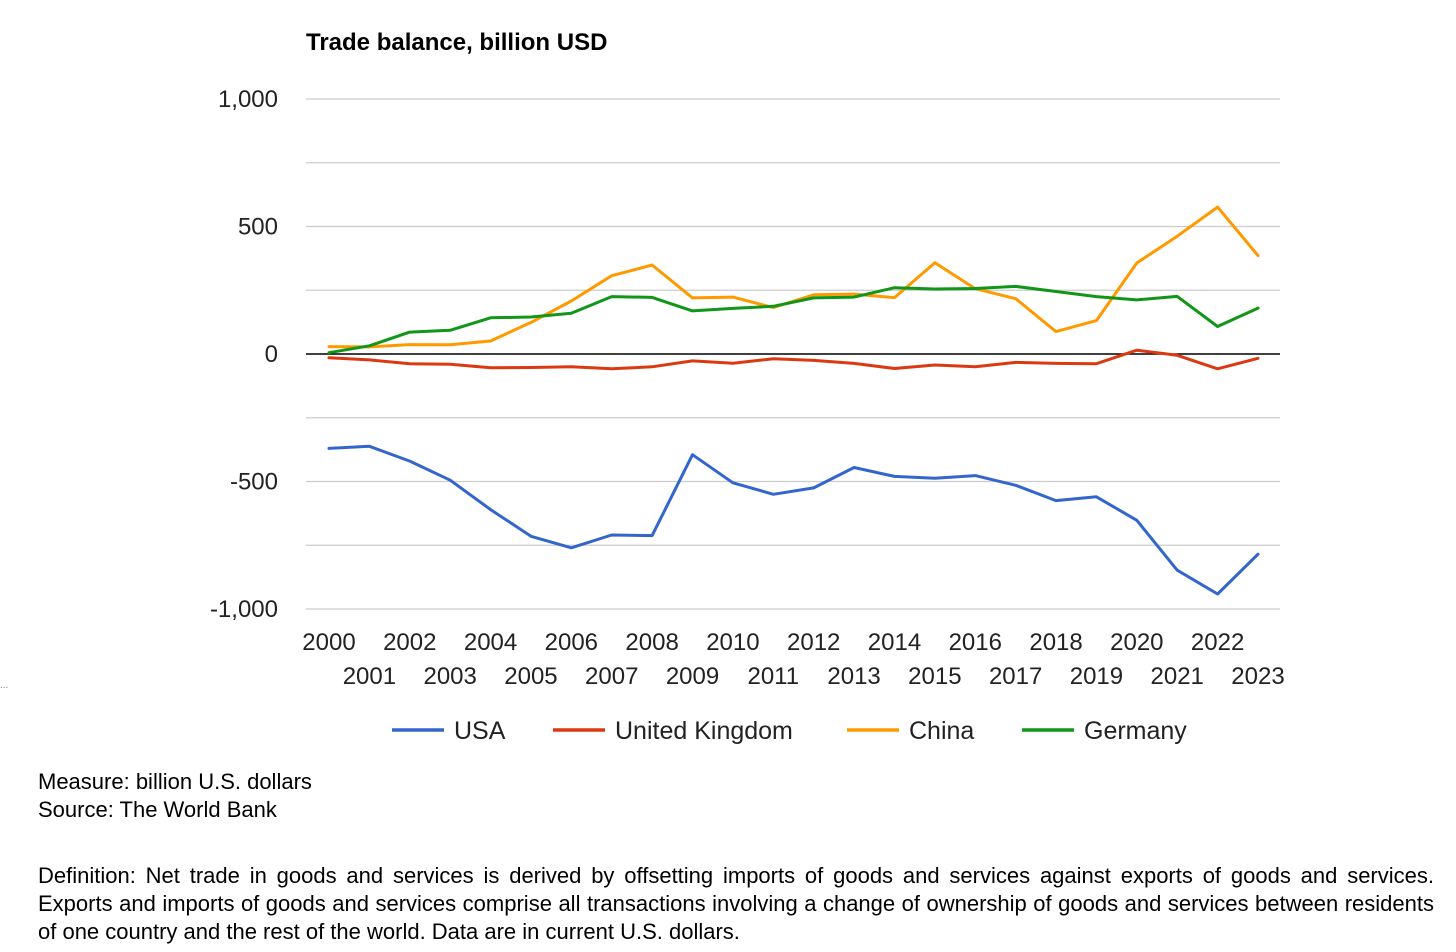 The image size is (1456, 952). I want to click on x-tick-label: 2022, so click(1217, 642).